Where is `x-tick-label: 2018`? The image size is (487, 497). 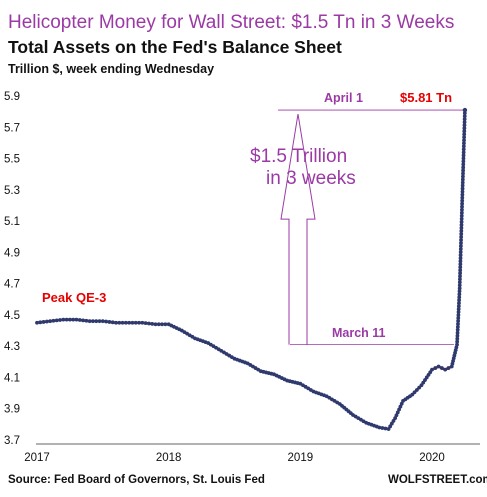
x-tick-label: 2018 is located at coordinates (169, 458).